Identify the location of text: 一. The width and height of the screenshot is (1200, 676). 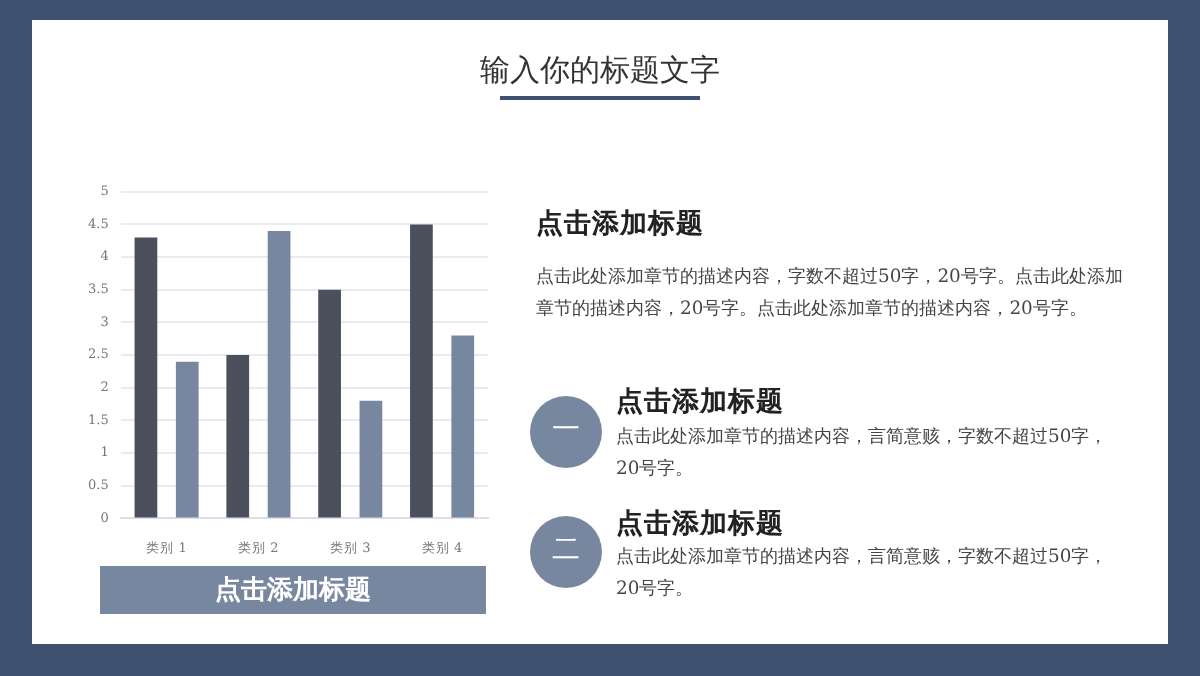
(566, 430).